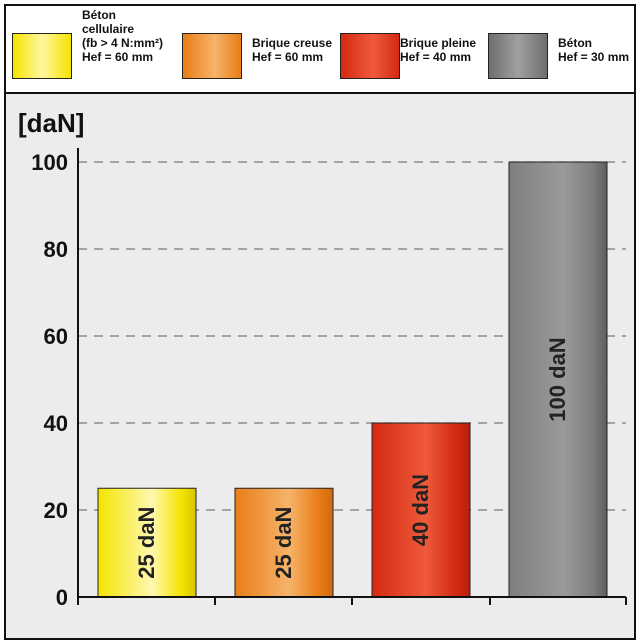 The height and width of the screenshot is (644, 640). Describe the element at coordinates (292, 50) in the screenshot. I see `legend-label-brique-creuse: Brique creuse Hef = 60 mm` at that location.